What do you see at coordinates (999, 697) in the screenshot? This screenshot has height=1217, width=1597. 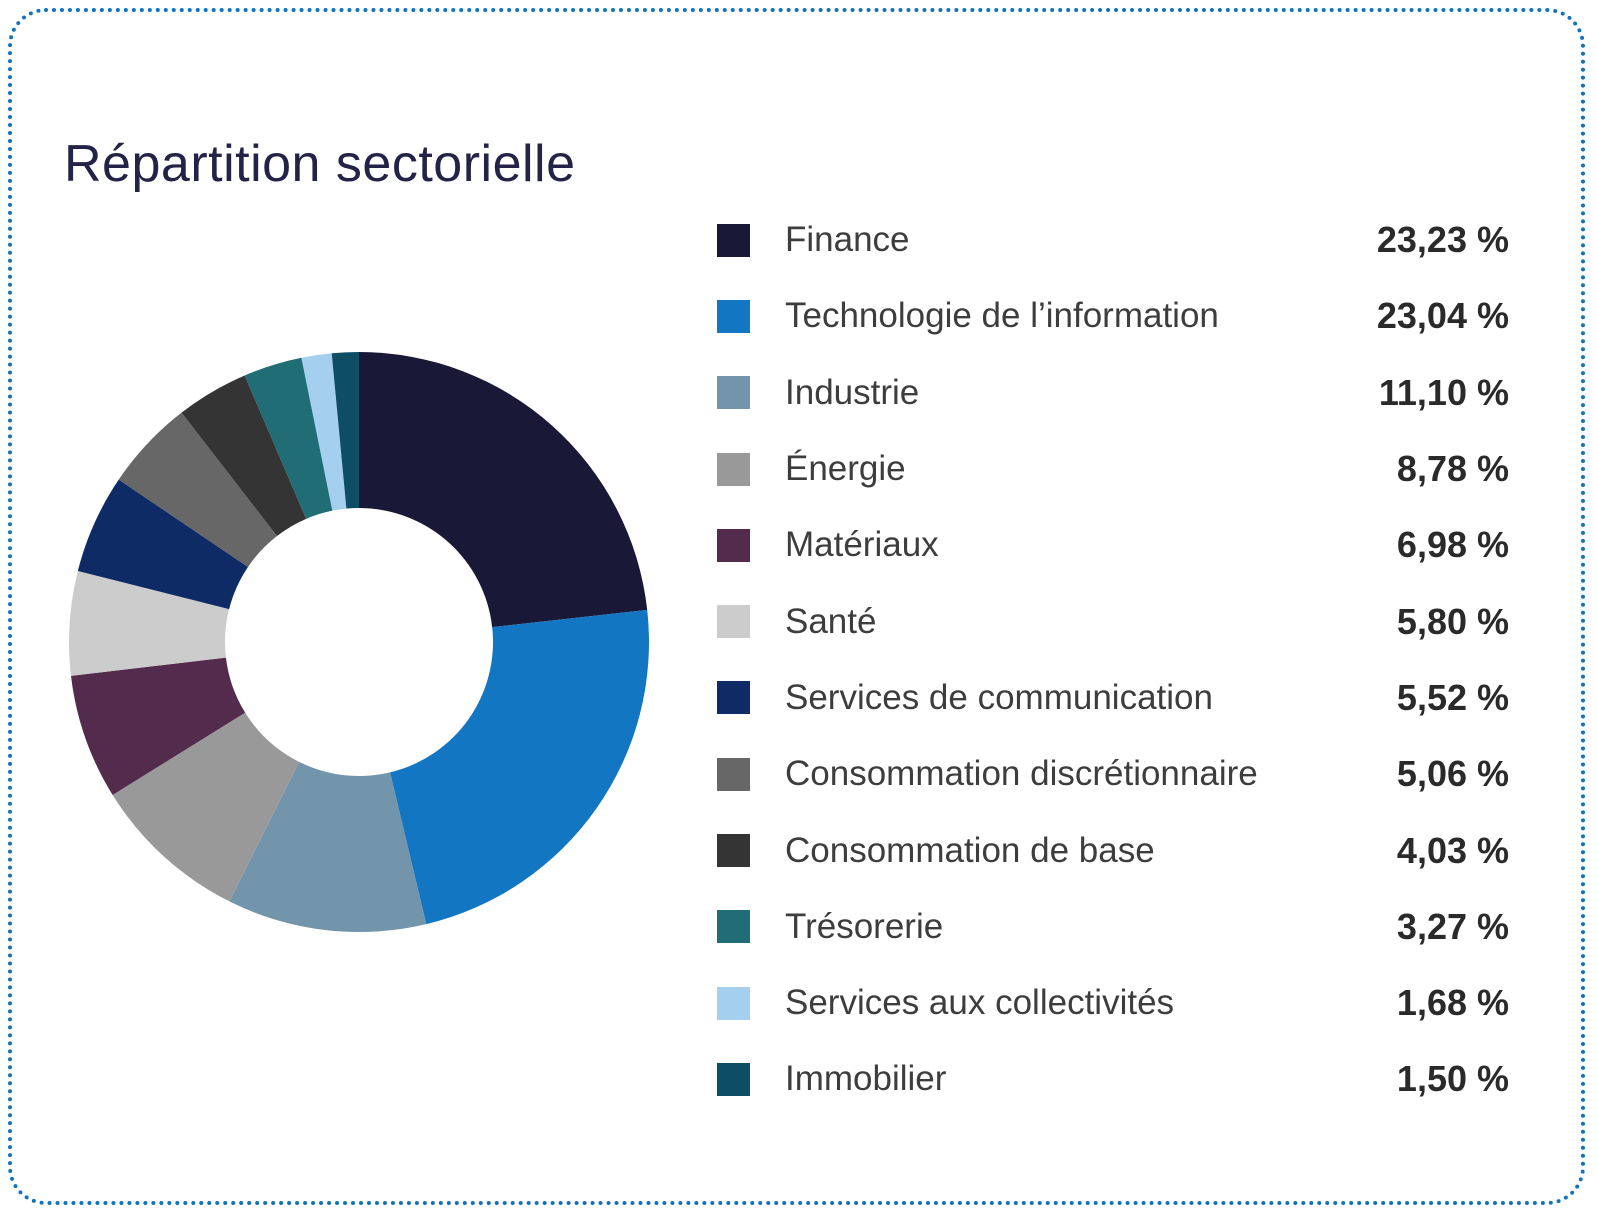 I see `legend-label: Services de communication` at bounding box center [999, 697].